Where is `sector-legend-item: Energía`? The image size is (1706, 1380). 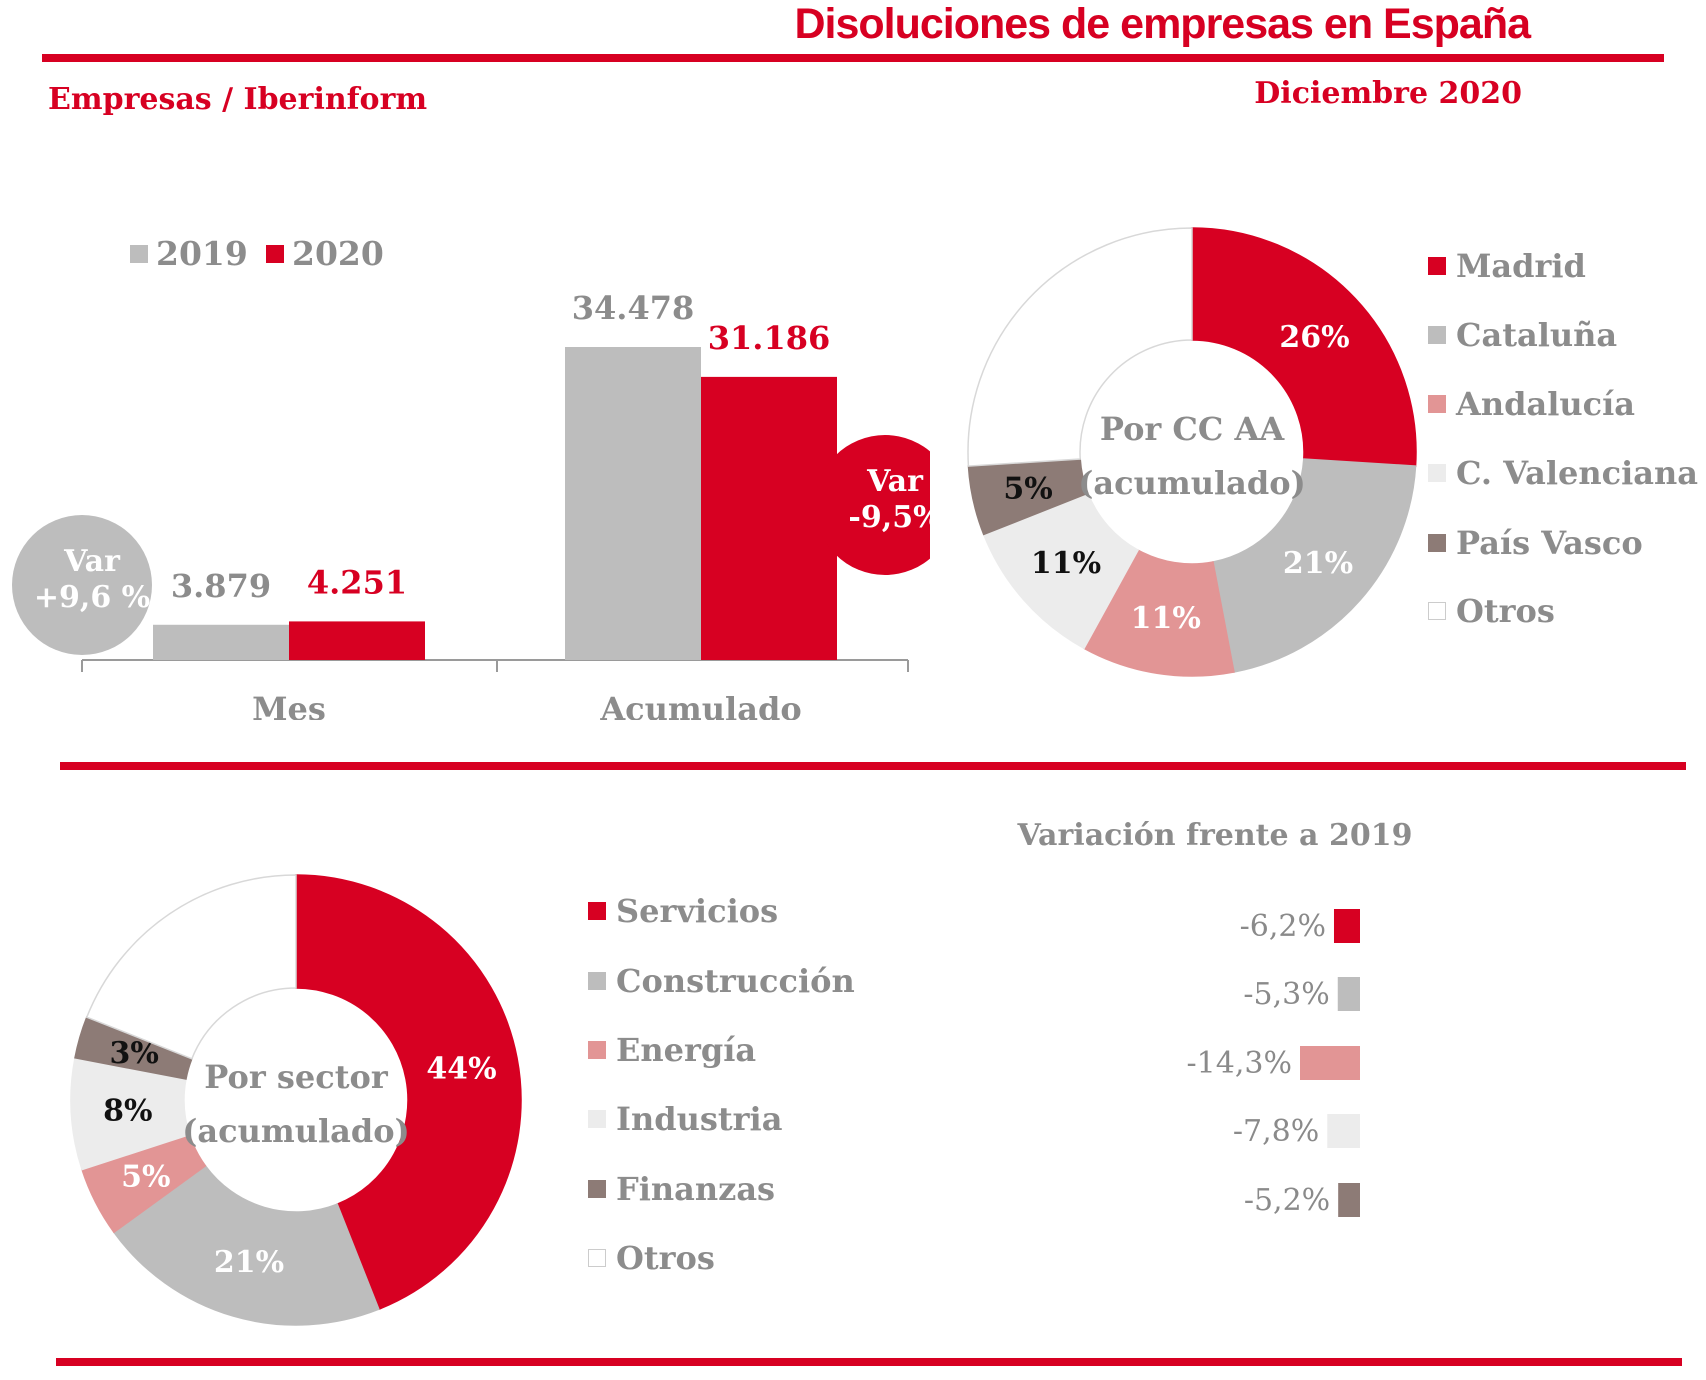 sector-legend-item: Energía is located at coordinates (672, 1050).